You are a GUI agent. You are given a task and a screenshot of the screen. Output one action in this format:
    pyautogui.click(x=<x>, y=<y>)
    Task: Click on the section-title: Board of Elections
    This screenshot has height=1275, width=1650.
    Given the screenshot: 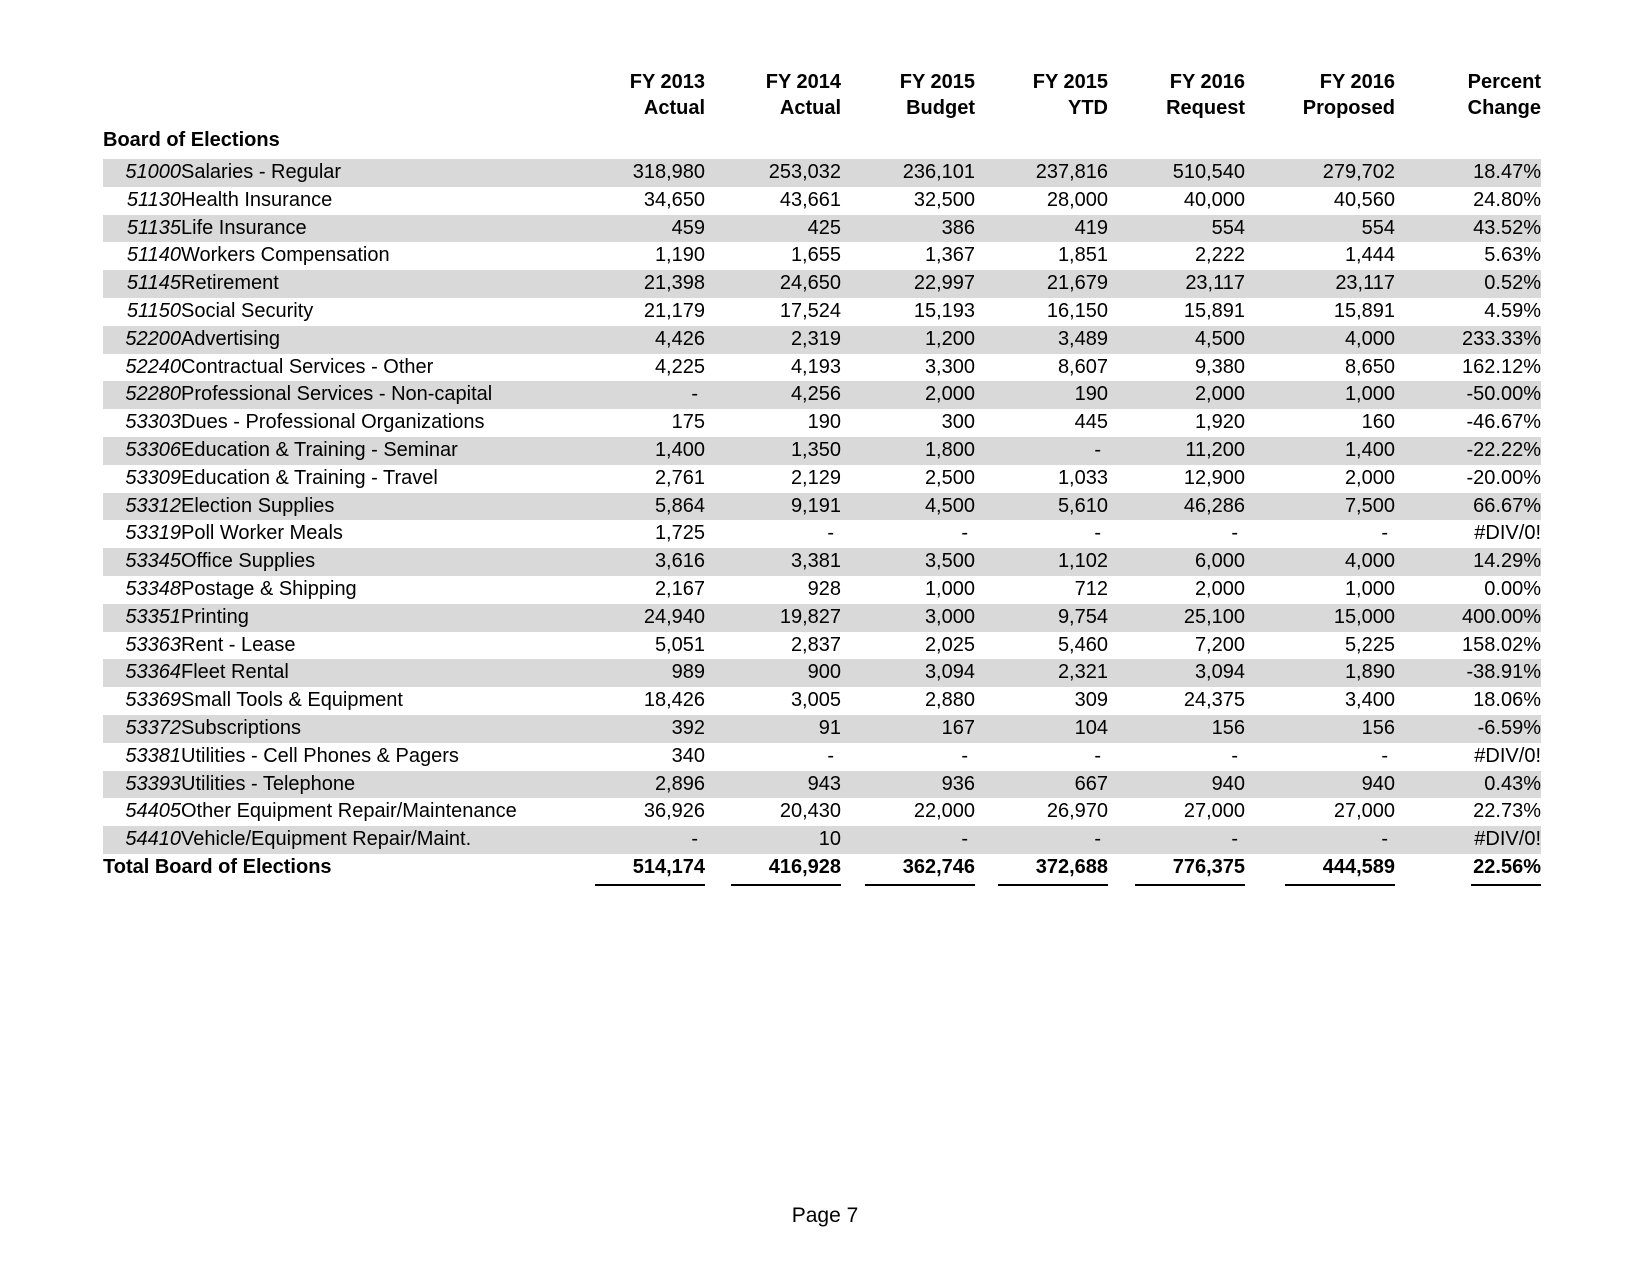 What is the action you would take?
    pyautogui.click(x=191, y=140)
    